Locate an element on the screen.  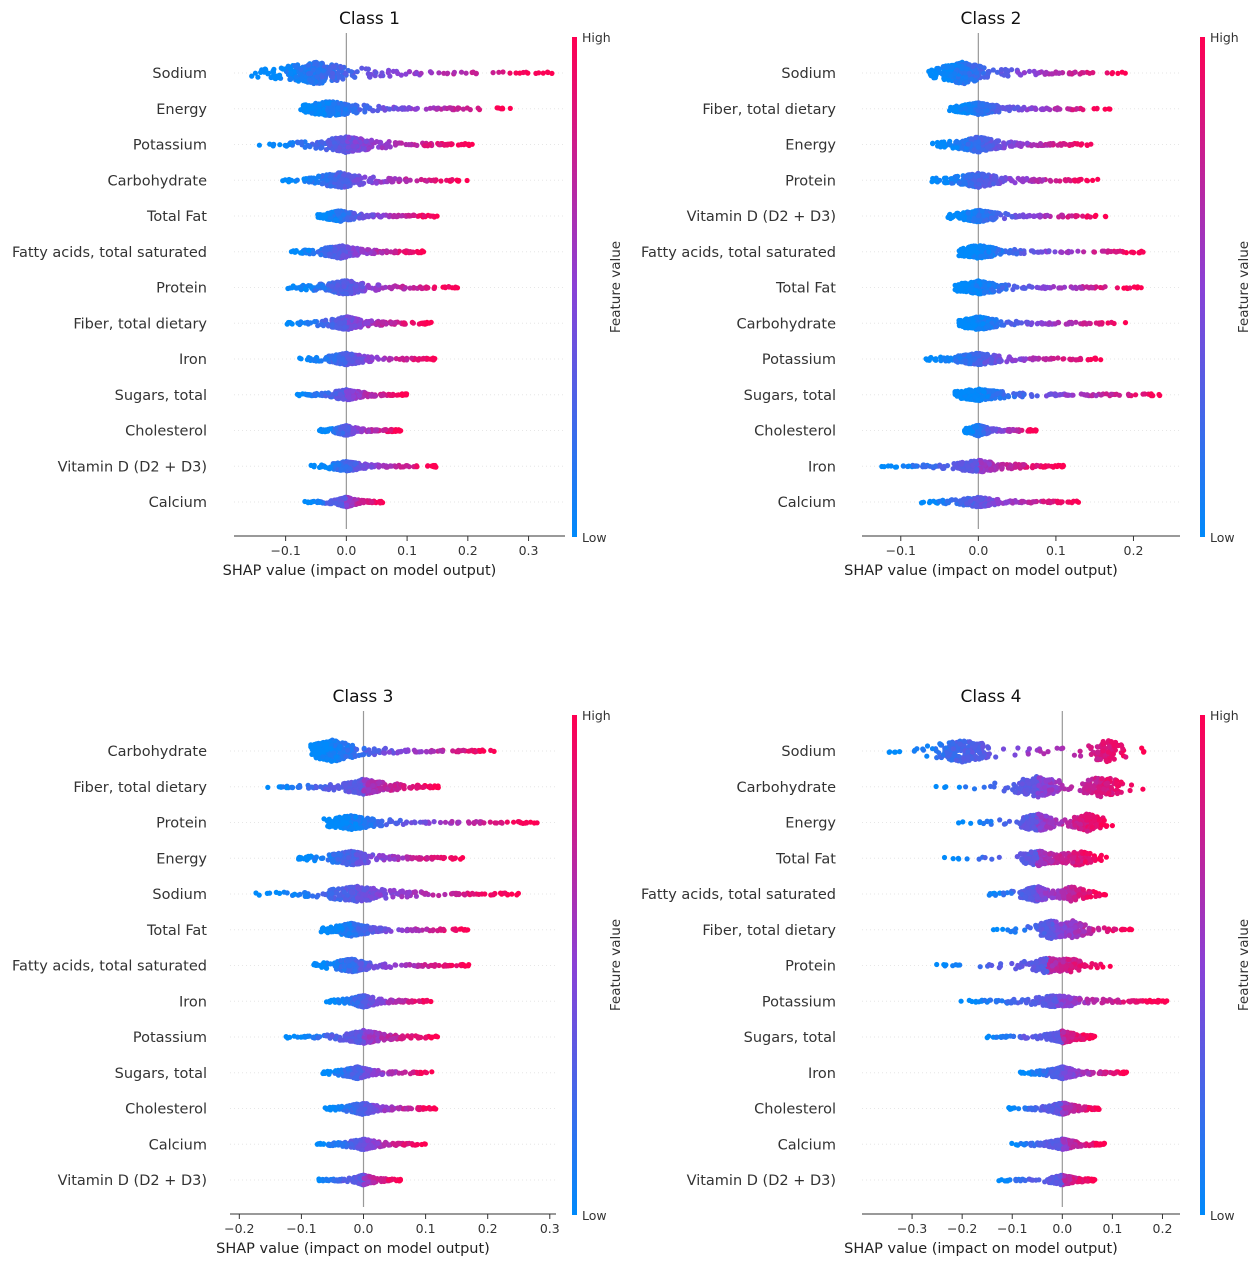
feature-label: Sugars, total is located at coordinates (161, 396).